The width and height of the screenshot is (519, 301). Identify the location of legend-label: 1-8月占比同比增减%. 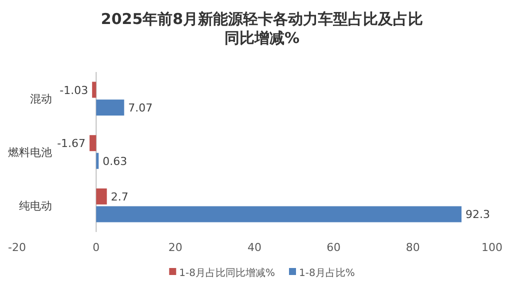
(227, 273).